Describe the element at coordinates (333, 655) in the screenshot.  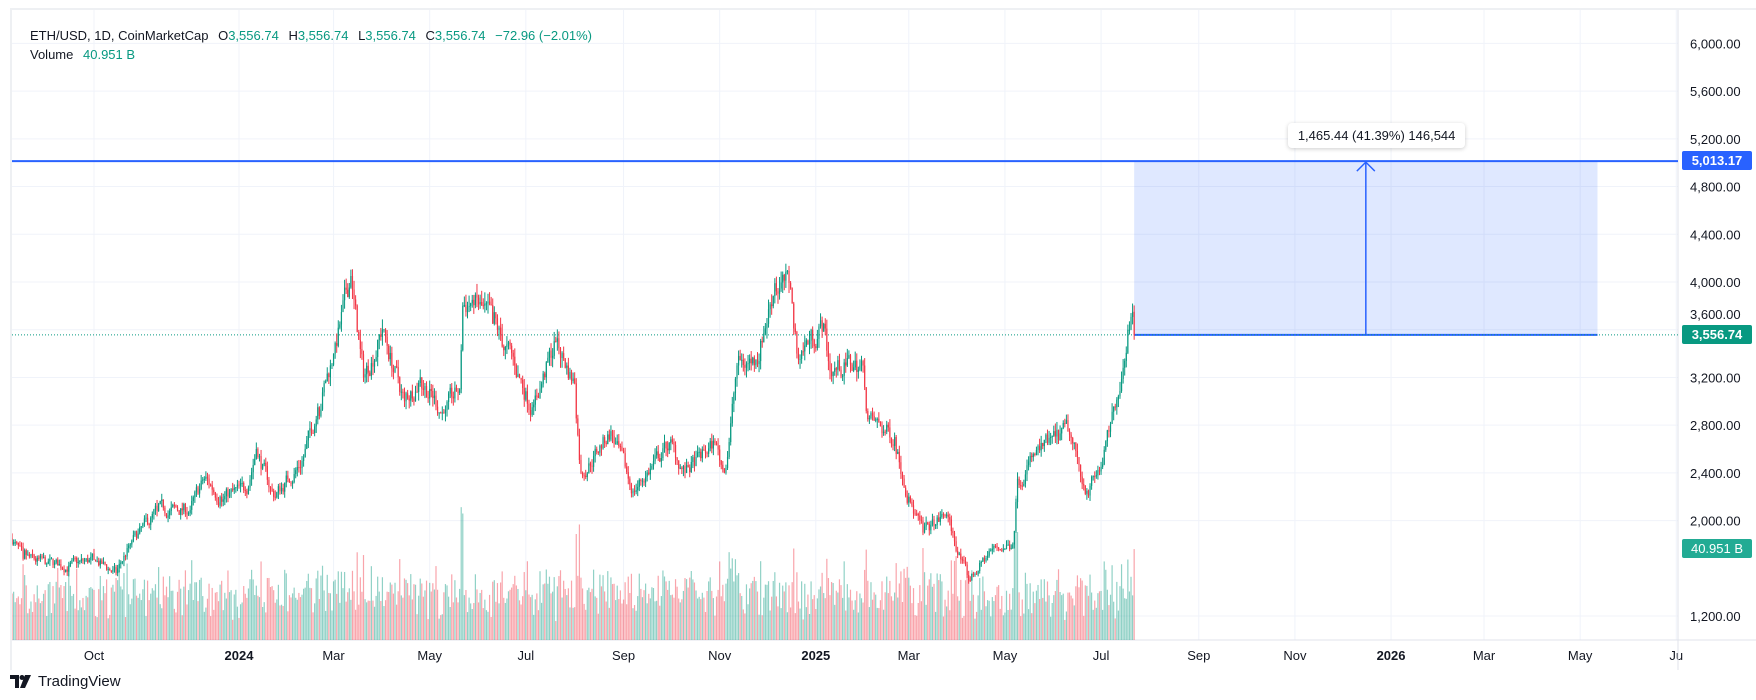
I see `x-tick-label: Mar` at that location.